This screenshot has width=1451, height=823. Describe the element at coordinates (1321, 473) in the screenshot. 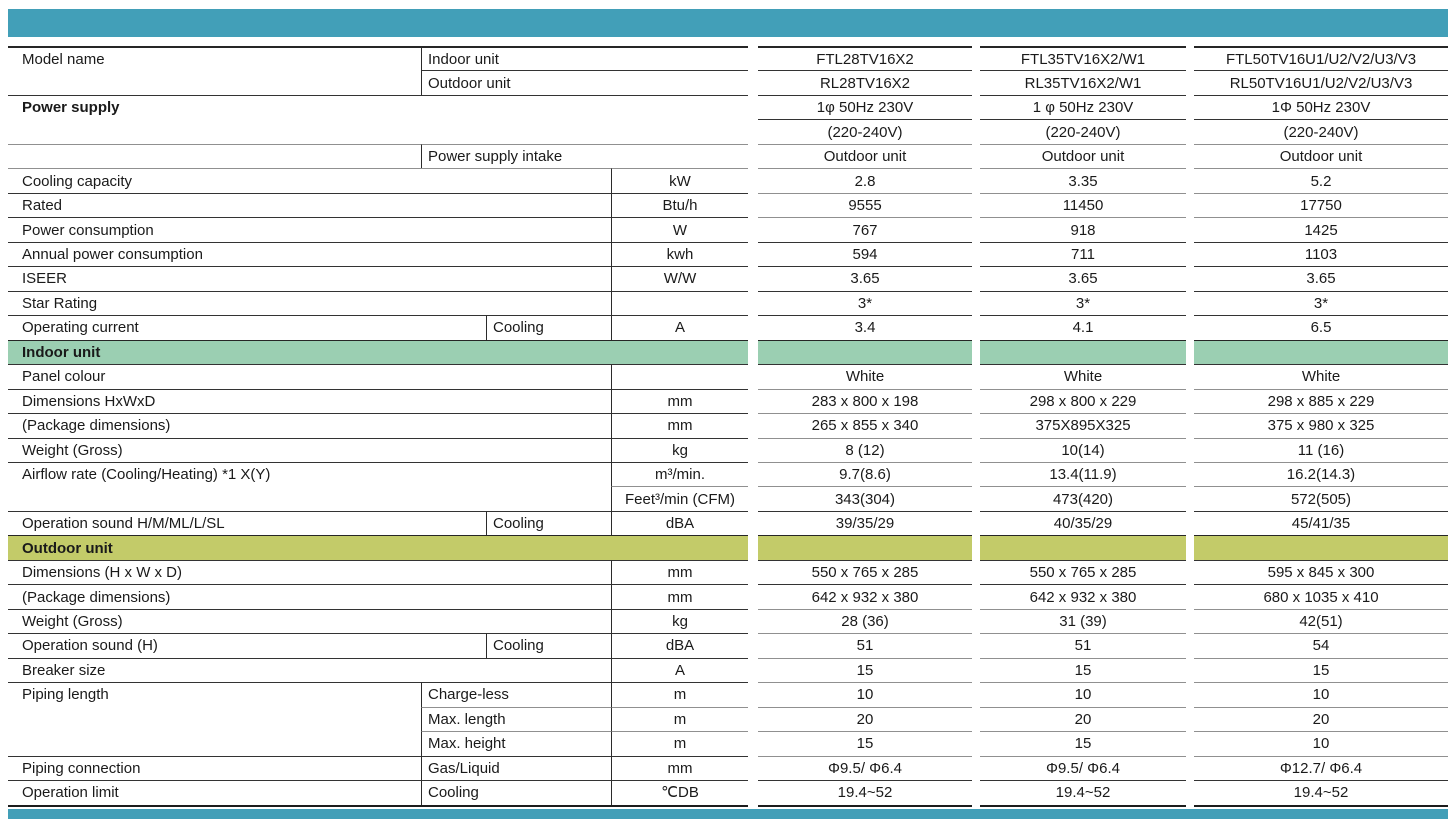

I see `spec-value-col3: 16.2(14.3)` at that location.